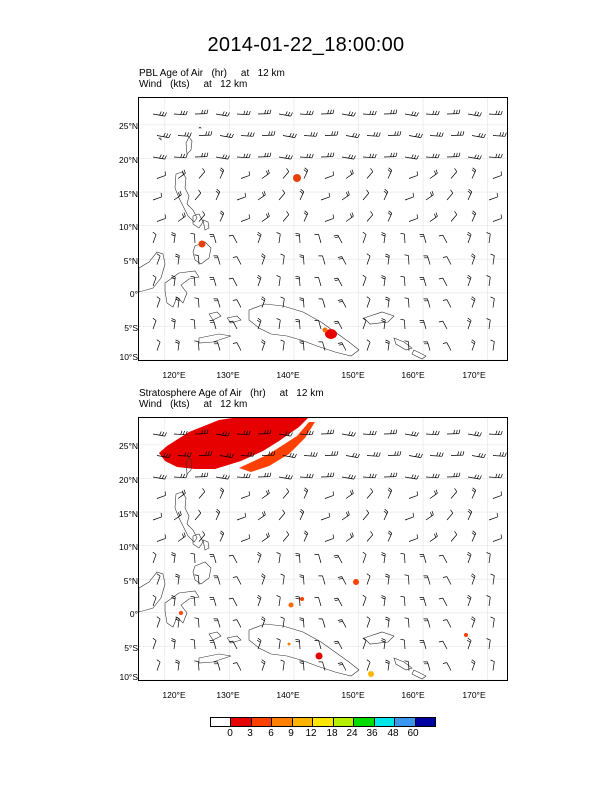 The height and width of the screenshot is (792, 612). Describe the element at coordinates (230, 733) in the screenshot. I see `colorbar-label: 0` at that location.